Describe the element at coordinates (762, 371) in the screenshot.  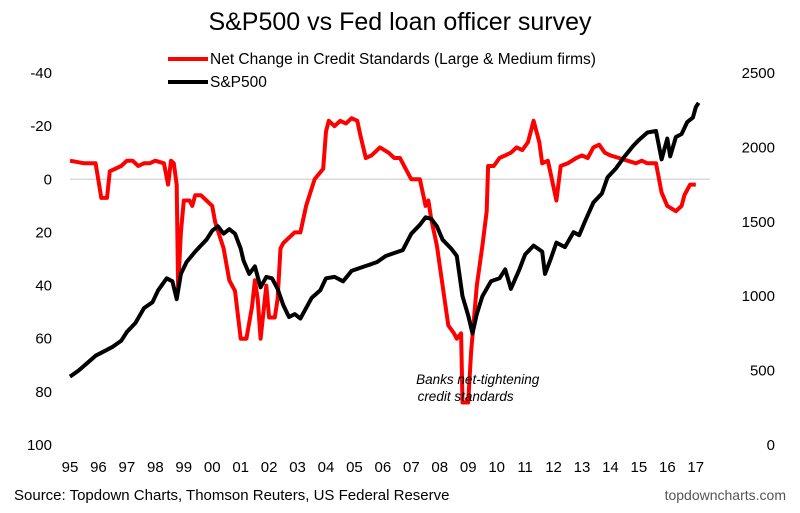
I see `right-tick-label: 500` at that location.